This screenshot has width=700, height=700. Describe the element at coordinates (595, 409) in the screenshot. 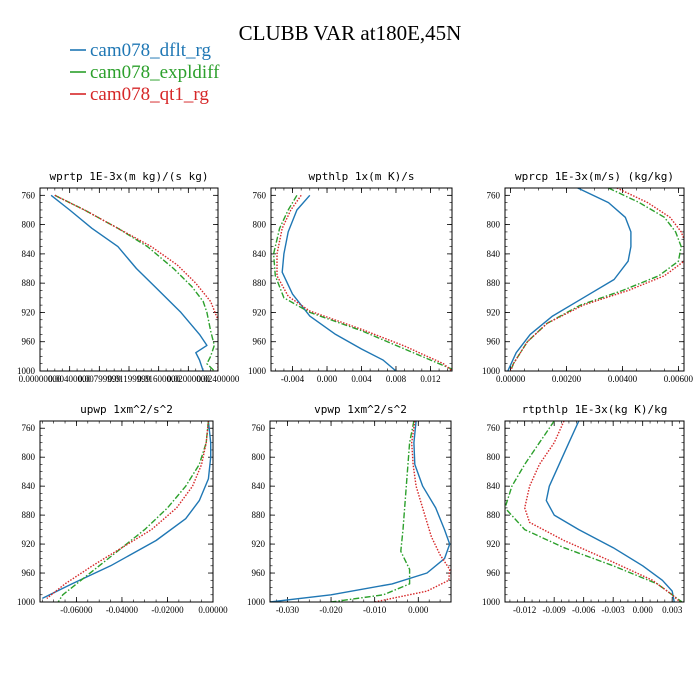

I see `panel-title: rtpthlp 1E-3x(kg K)/kg` at that location.